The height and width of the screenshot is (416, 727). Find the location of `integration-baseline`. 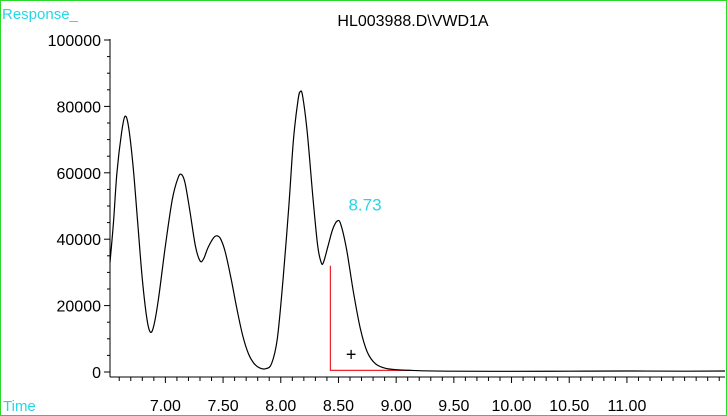

integration-baseline is located at coordinates (370, 318).